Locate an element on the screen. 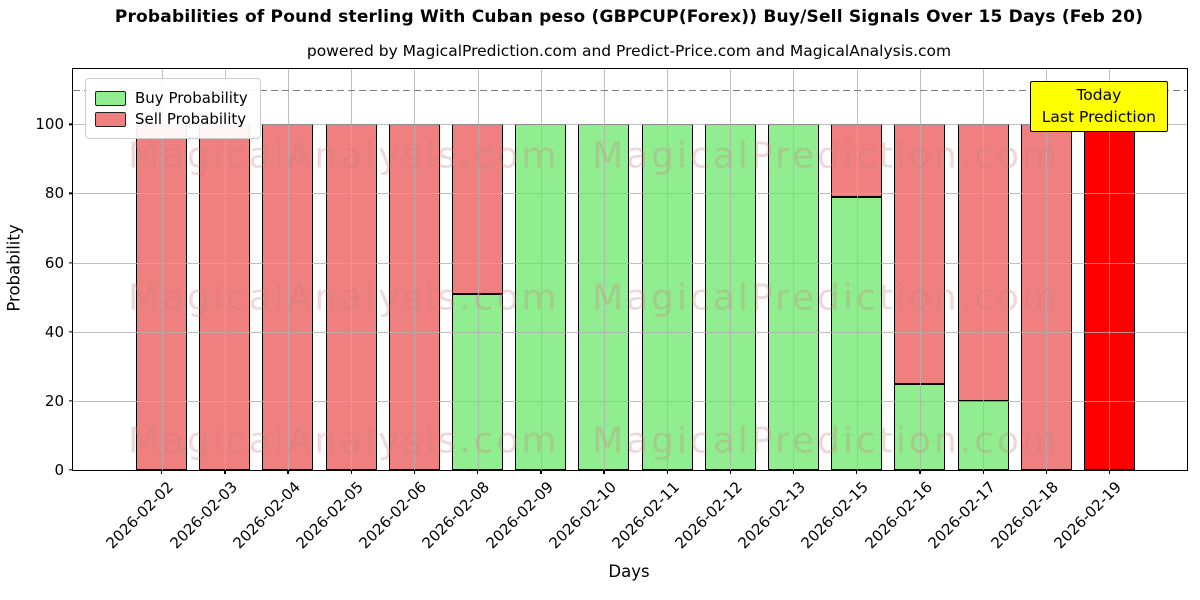 This screenshot has width=1200, height=600. watermark-text-0-1: MagicalPrediction.com is located at coordinates (826, 156).